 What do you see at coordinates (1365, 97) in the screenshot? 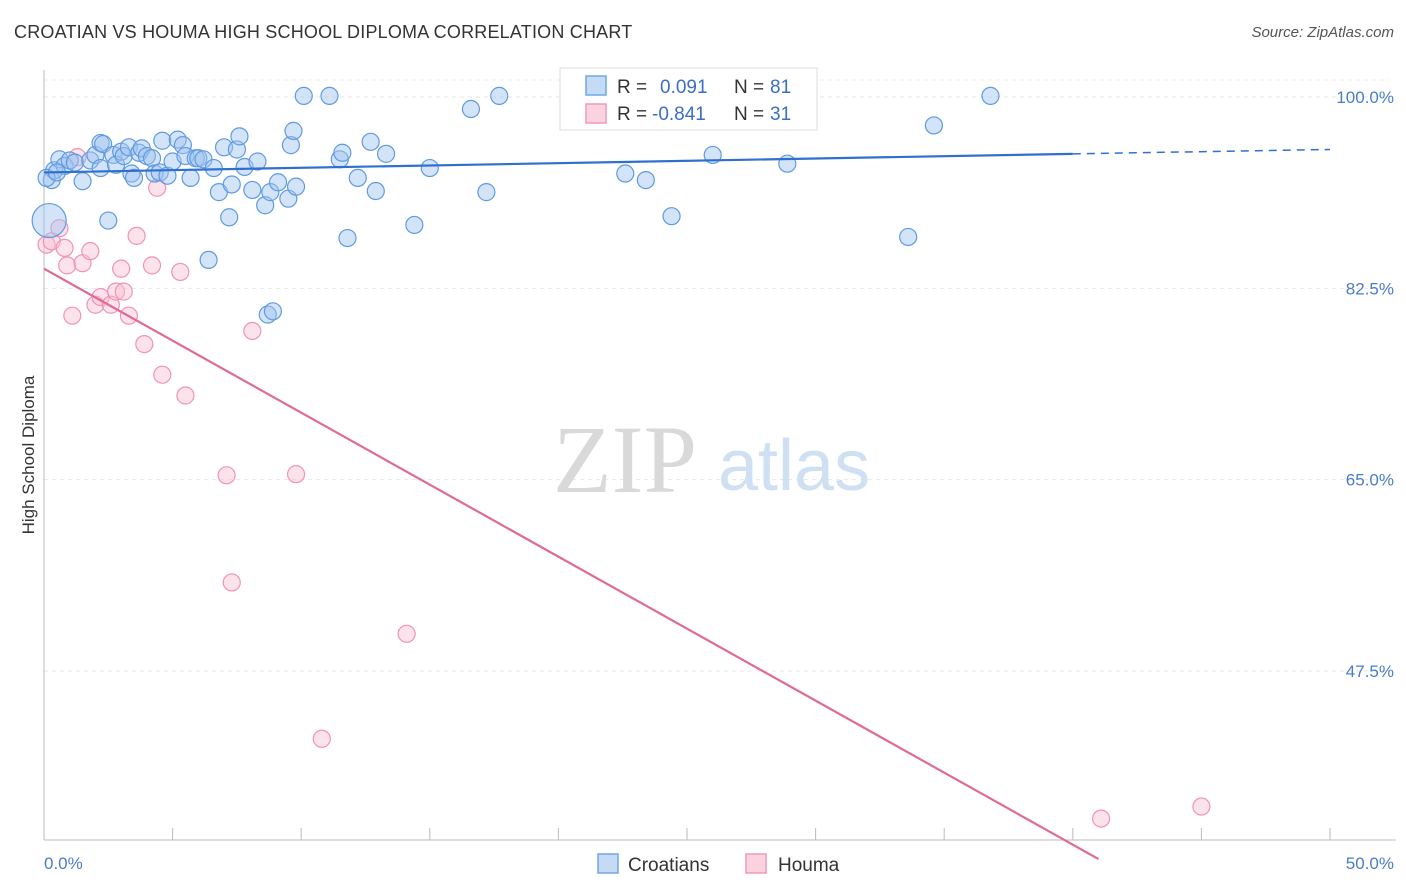
I see `y-tick-label-3: 100.0%` at bounding box center [1365, 97].